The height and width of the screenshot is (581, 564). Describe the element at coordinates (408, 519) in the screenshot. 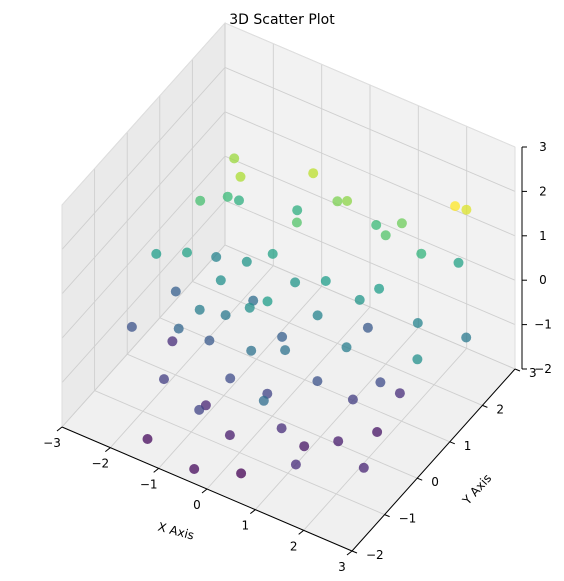

I see `y-tick-label: −1` at that location.